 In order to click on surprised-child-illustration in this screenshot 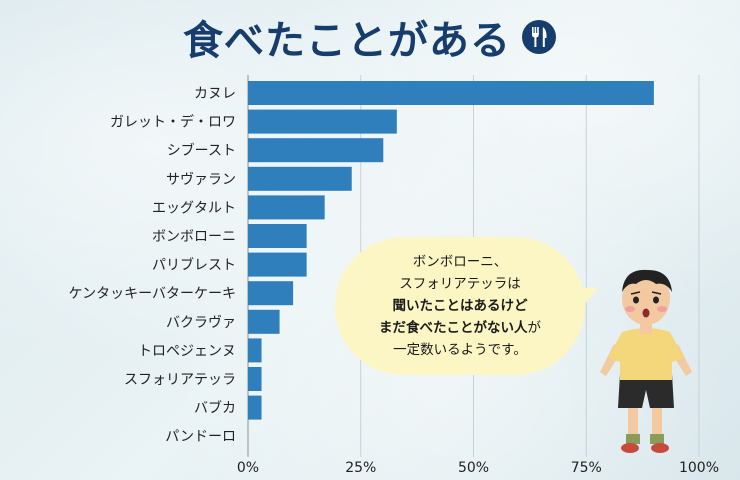, I will do `click(646, 361)`.